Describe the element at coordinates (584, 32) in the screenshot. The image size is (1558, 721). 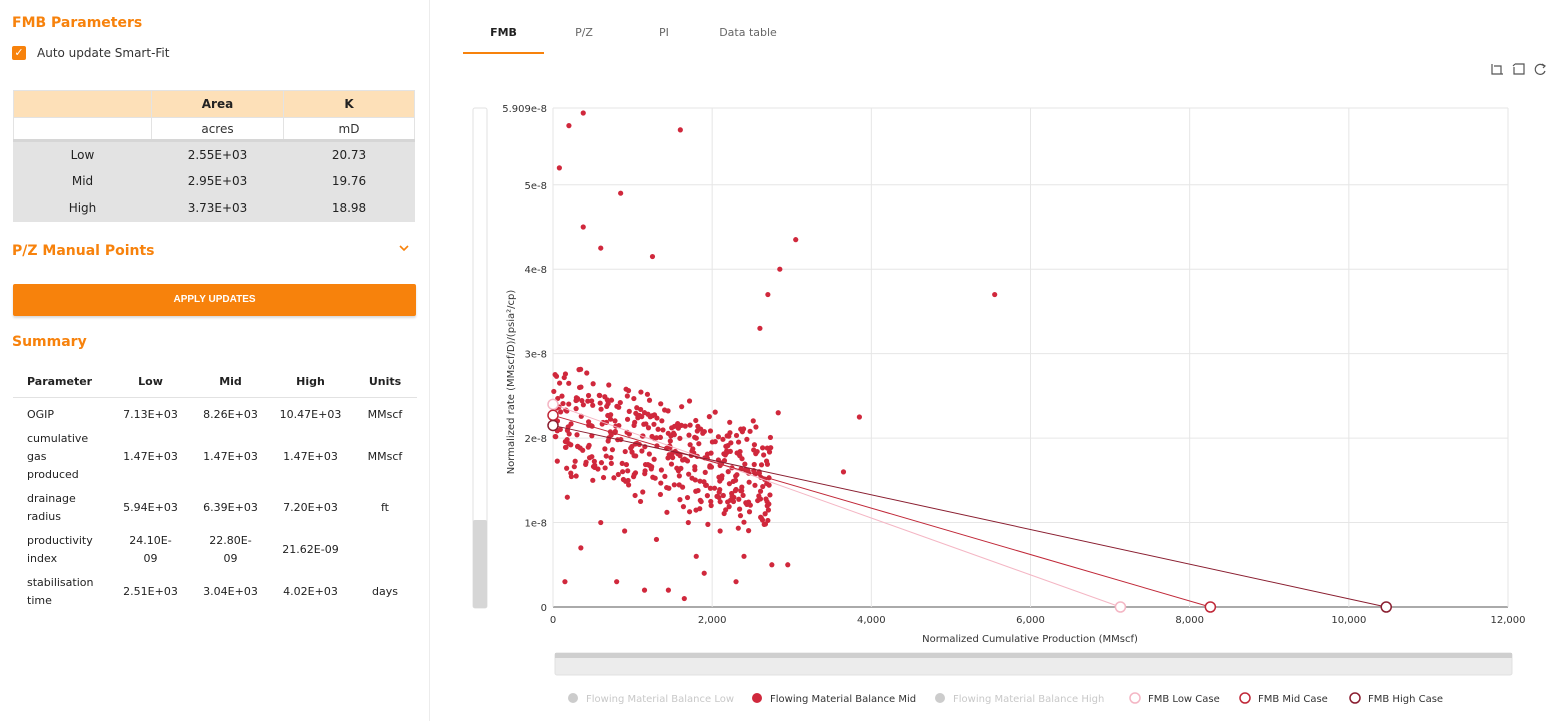
I see `tab-pz: P/Z` at that location.